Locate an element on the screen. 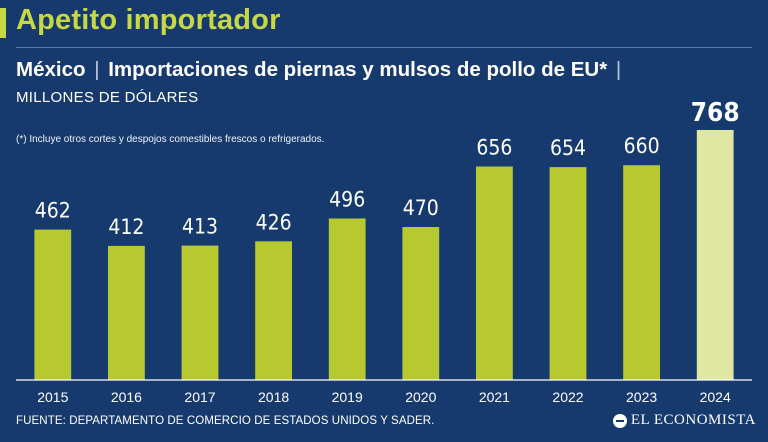 The width and height of the screenshot is (768, 442). bar-2018 is located at coordinates (273, 310).